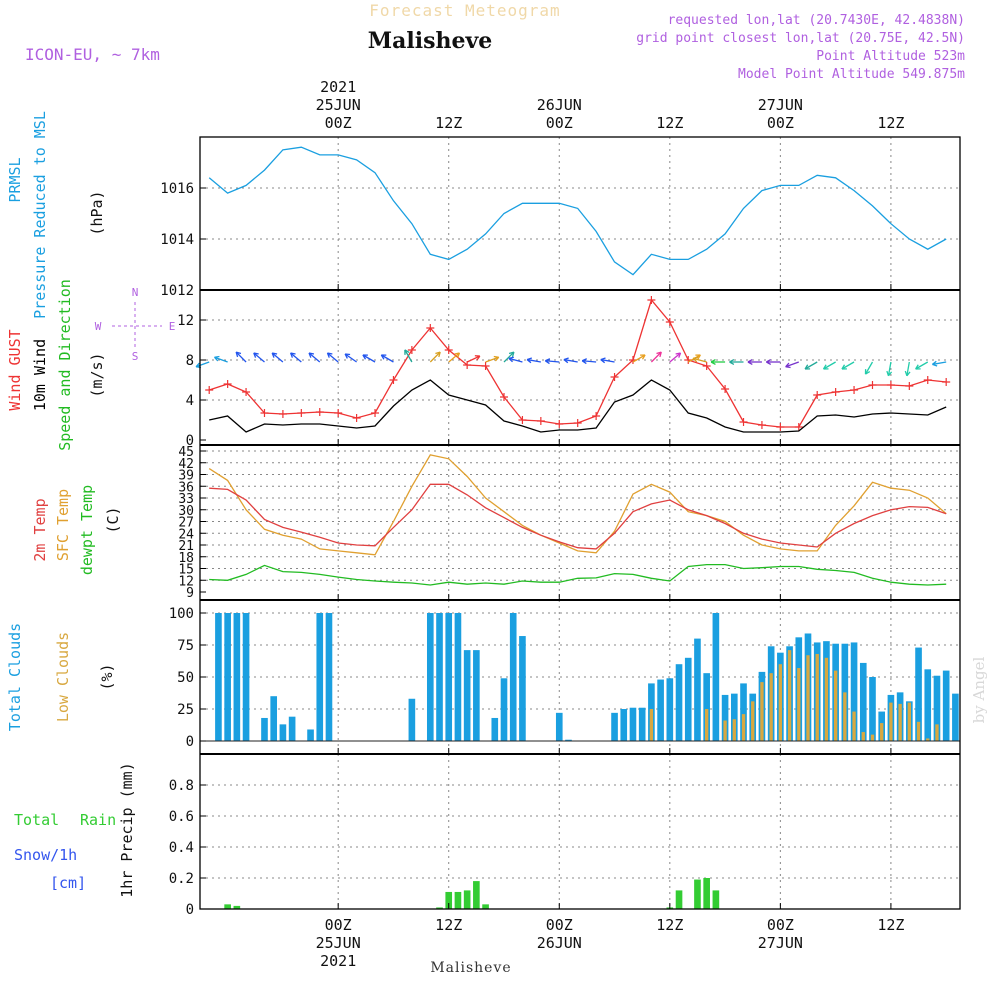  Describe the element at coordinates (780, 105) in the screenshot. I see `top-time-label: 27JUN` at that location.